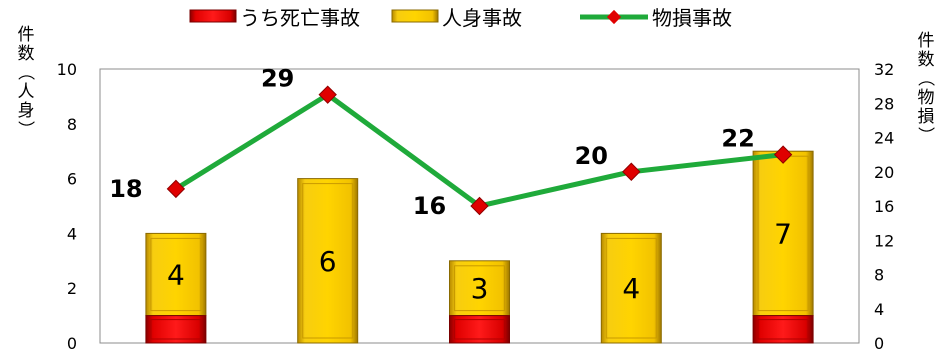 This screenshot has height=354, width=944. What do you see at coordinates (300, 18) in the screenshot?
I see `legend-label-fatal: うち死亡事故` at bounding box center [300, 18].